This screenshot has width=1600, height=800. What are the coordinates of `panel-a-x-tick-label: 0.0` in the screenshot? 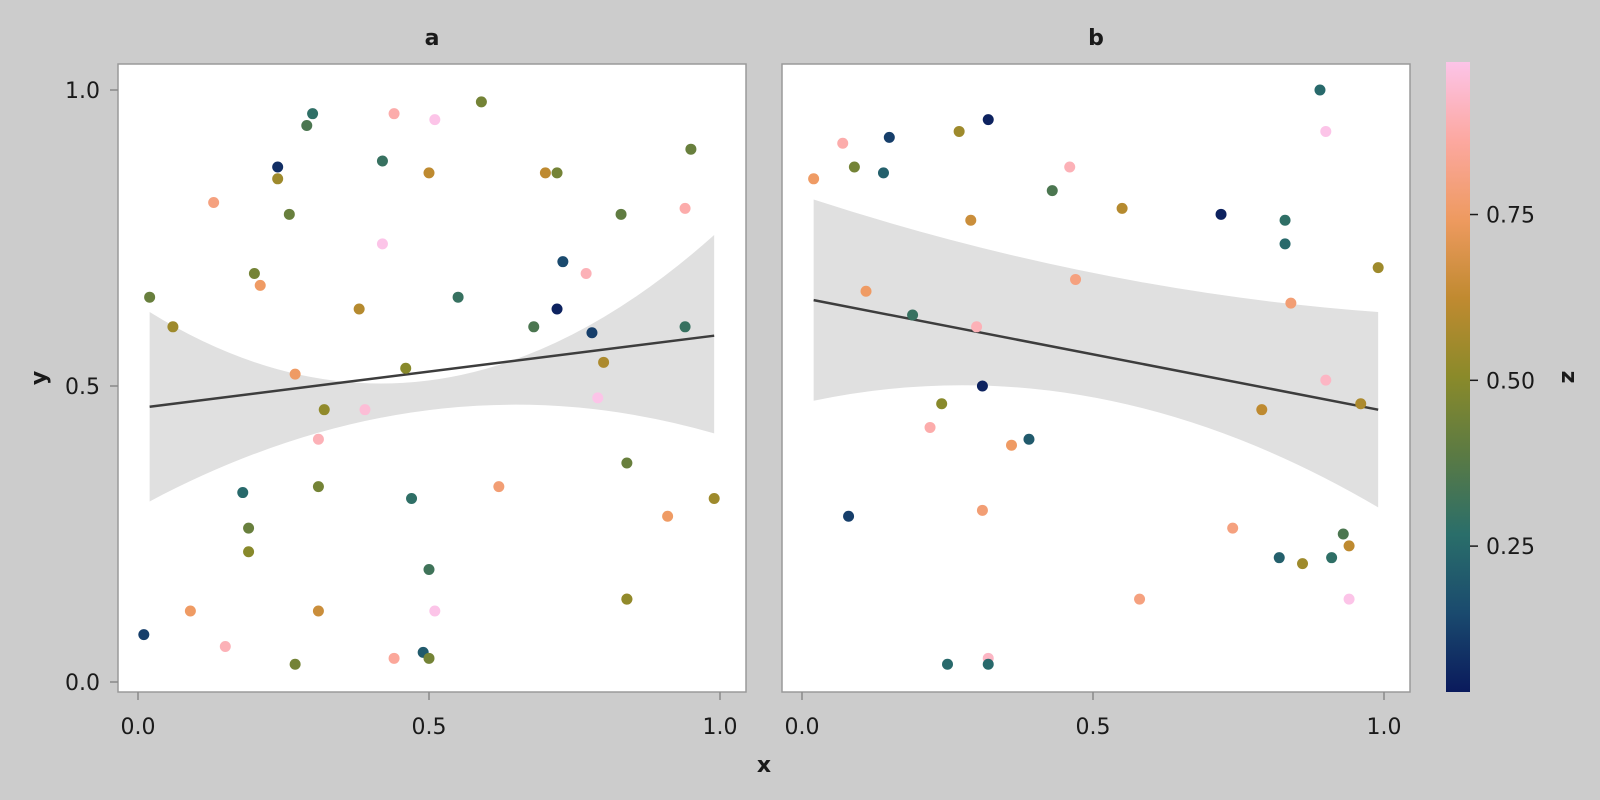 It's located at (138, 727).